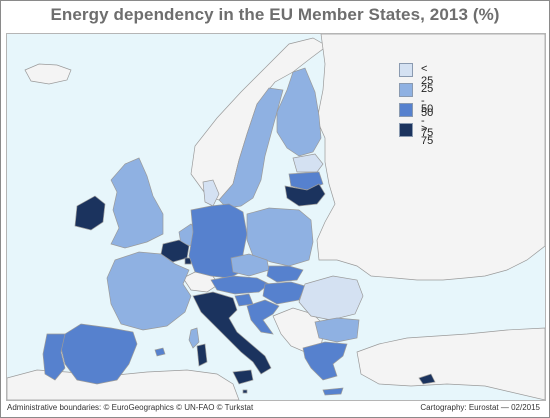  I want to click on footer-cartography: Cartography: Eurostat — 02/2015, so click(480, 407).